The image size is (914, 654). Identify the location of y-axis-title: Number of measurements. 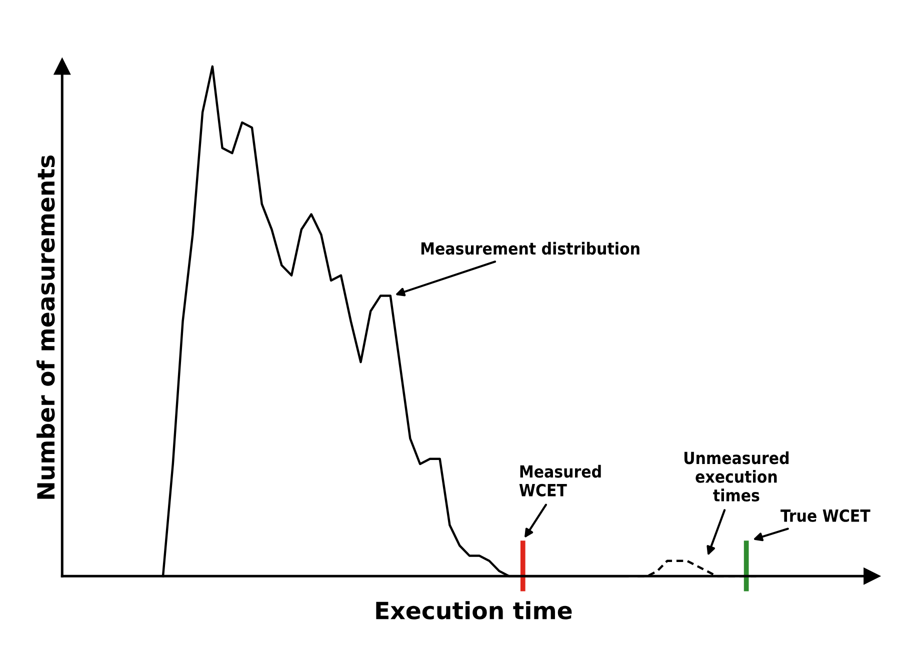
(45, 327).